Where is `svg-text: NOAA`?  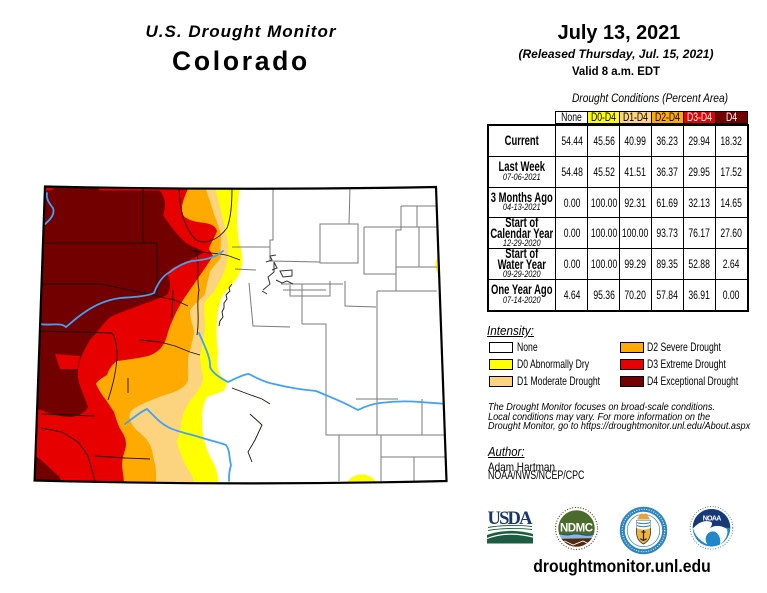
svg-text: NOAA is located at coordinates (712, 519).